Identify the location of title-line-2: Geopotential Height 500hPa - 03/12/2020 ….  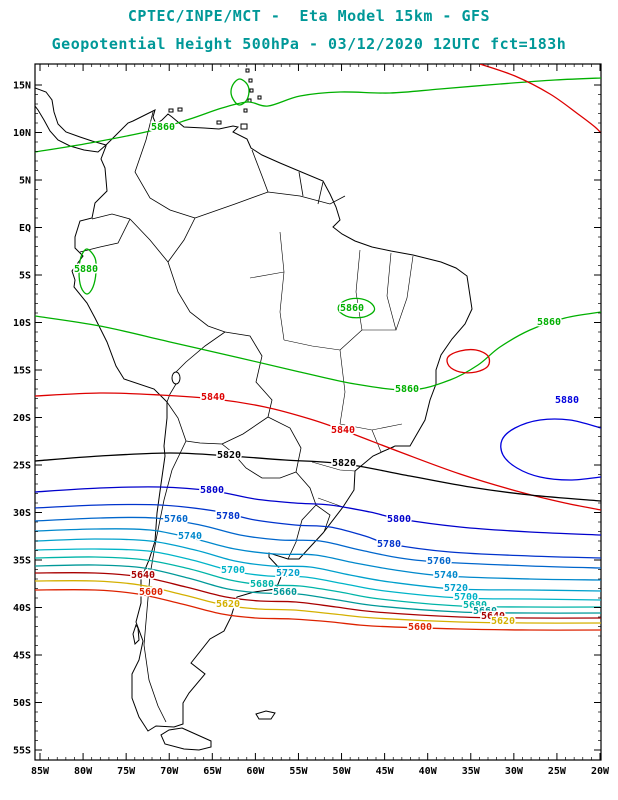
(309, 44).